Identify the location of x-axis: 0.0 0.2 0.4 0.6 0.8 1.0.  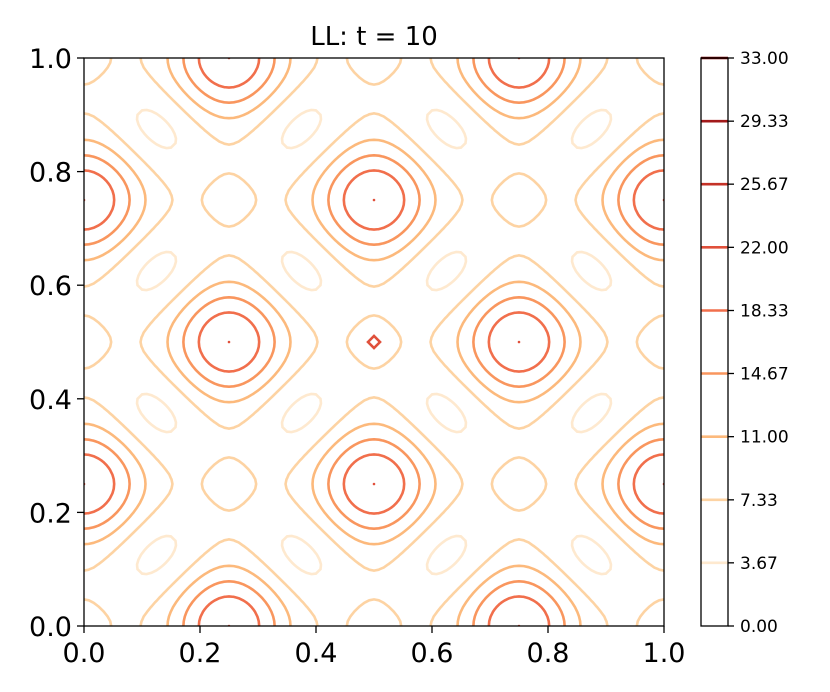
(374, 647).